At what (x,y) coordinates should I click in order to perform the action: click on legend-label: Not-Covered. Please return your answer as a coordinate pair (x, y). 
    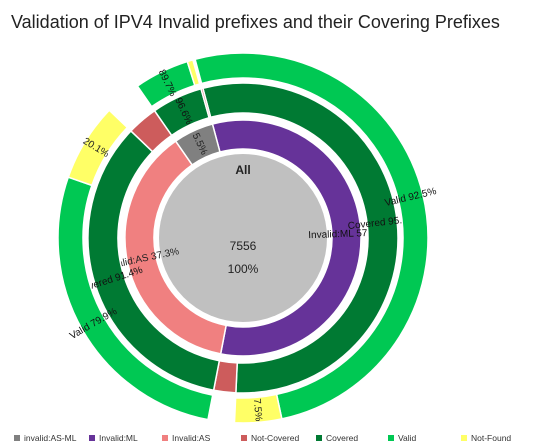
    Looking at the image, I should click on (275, 438).